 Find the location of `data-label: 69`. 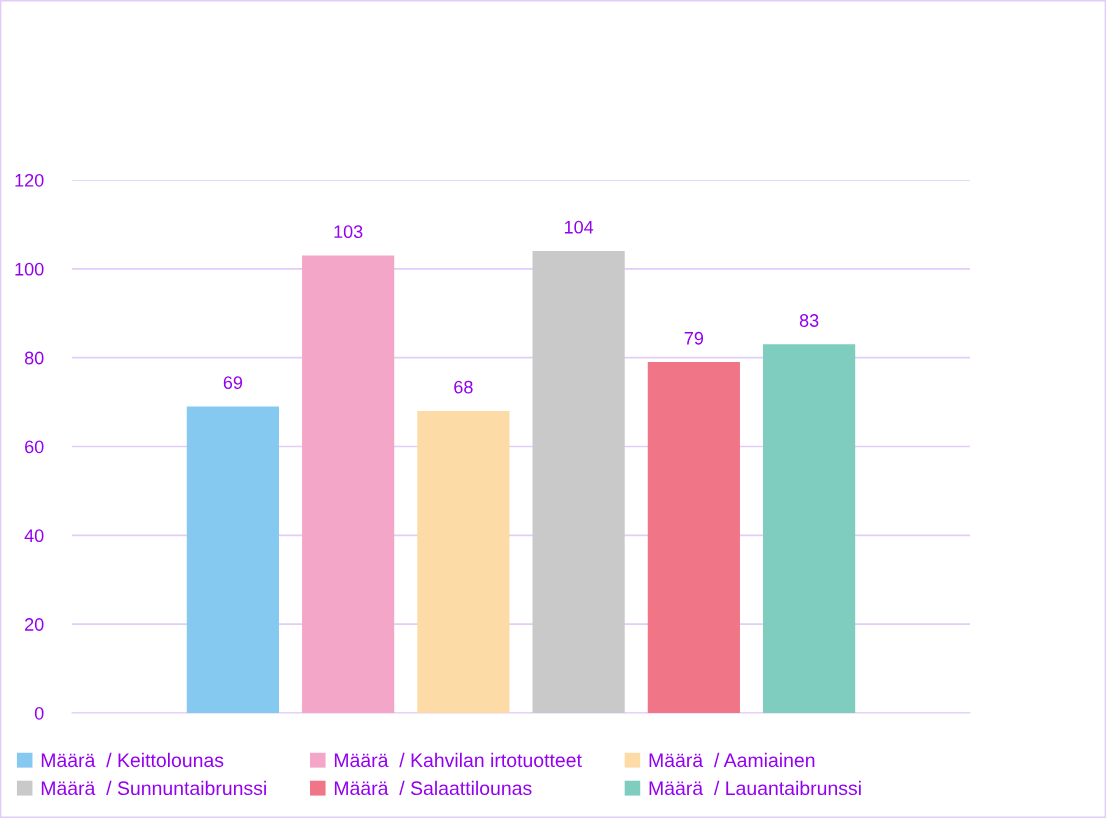

data-label: 69 is located at coordinates (233, 383).